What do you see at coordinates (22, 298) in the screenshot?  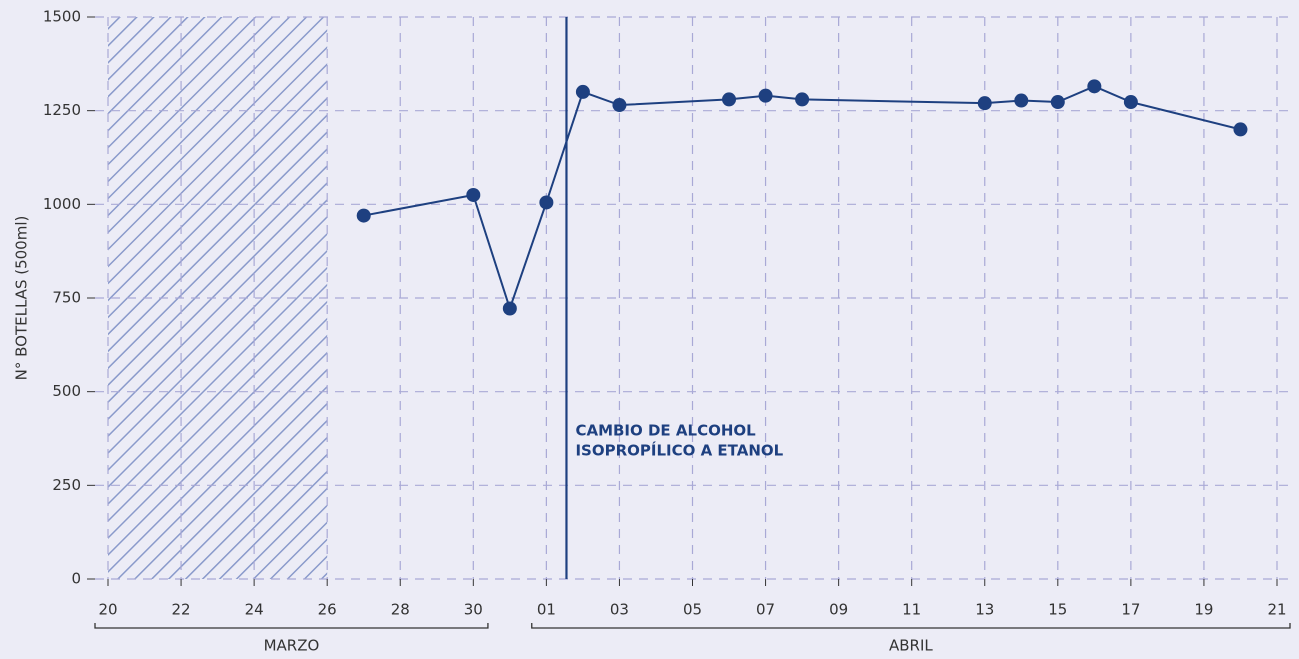 I see `y-axis-label: N° BOTELLAS (500ml)` at bounding box center [22, 298].